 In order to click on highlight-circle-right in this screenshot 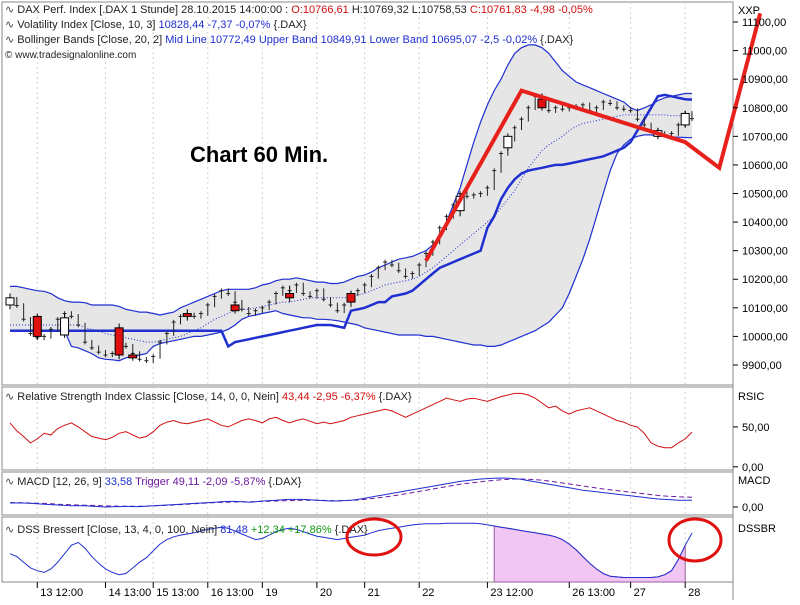, I will do `click(695, 540)`.